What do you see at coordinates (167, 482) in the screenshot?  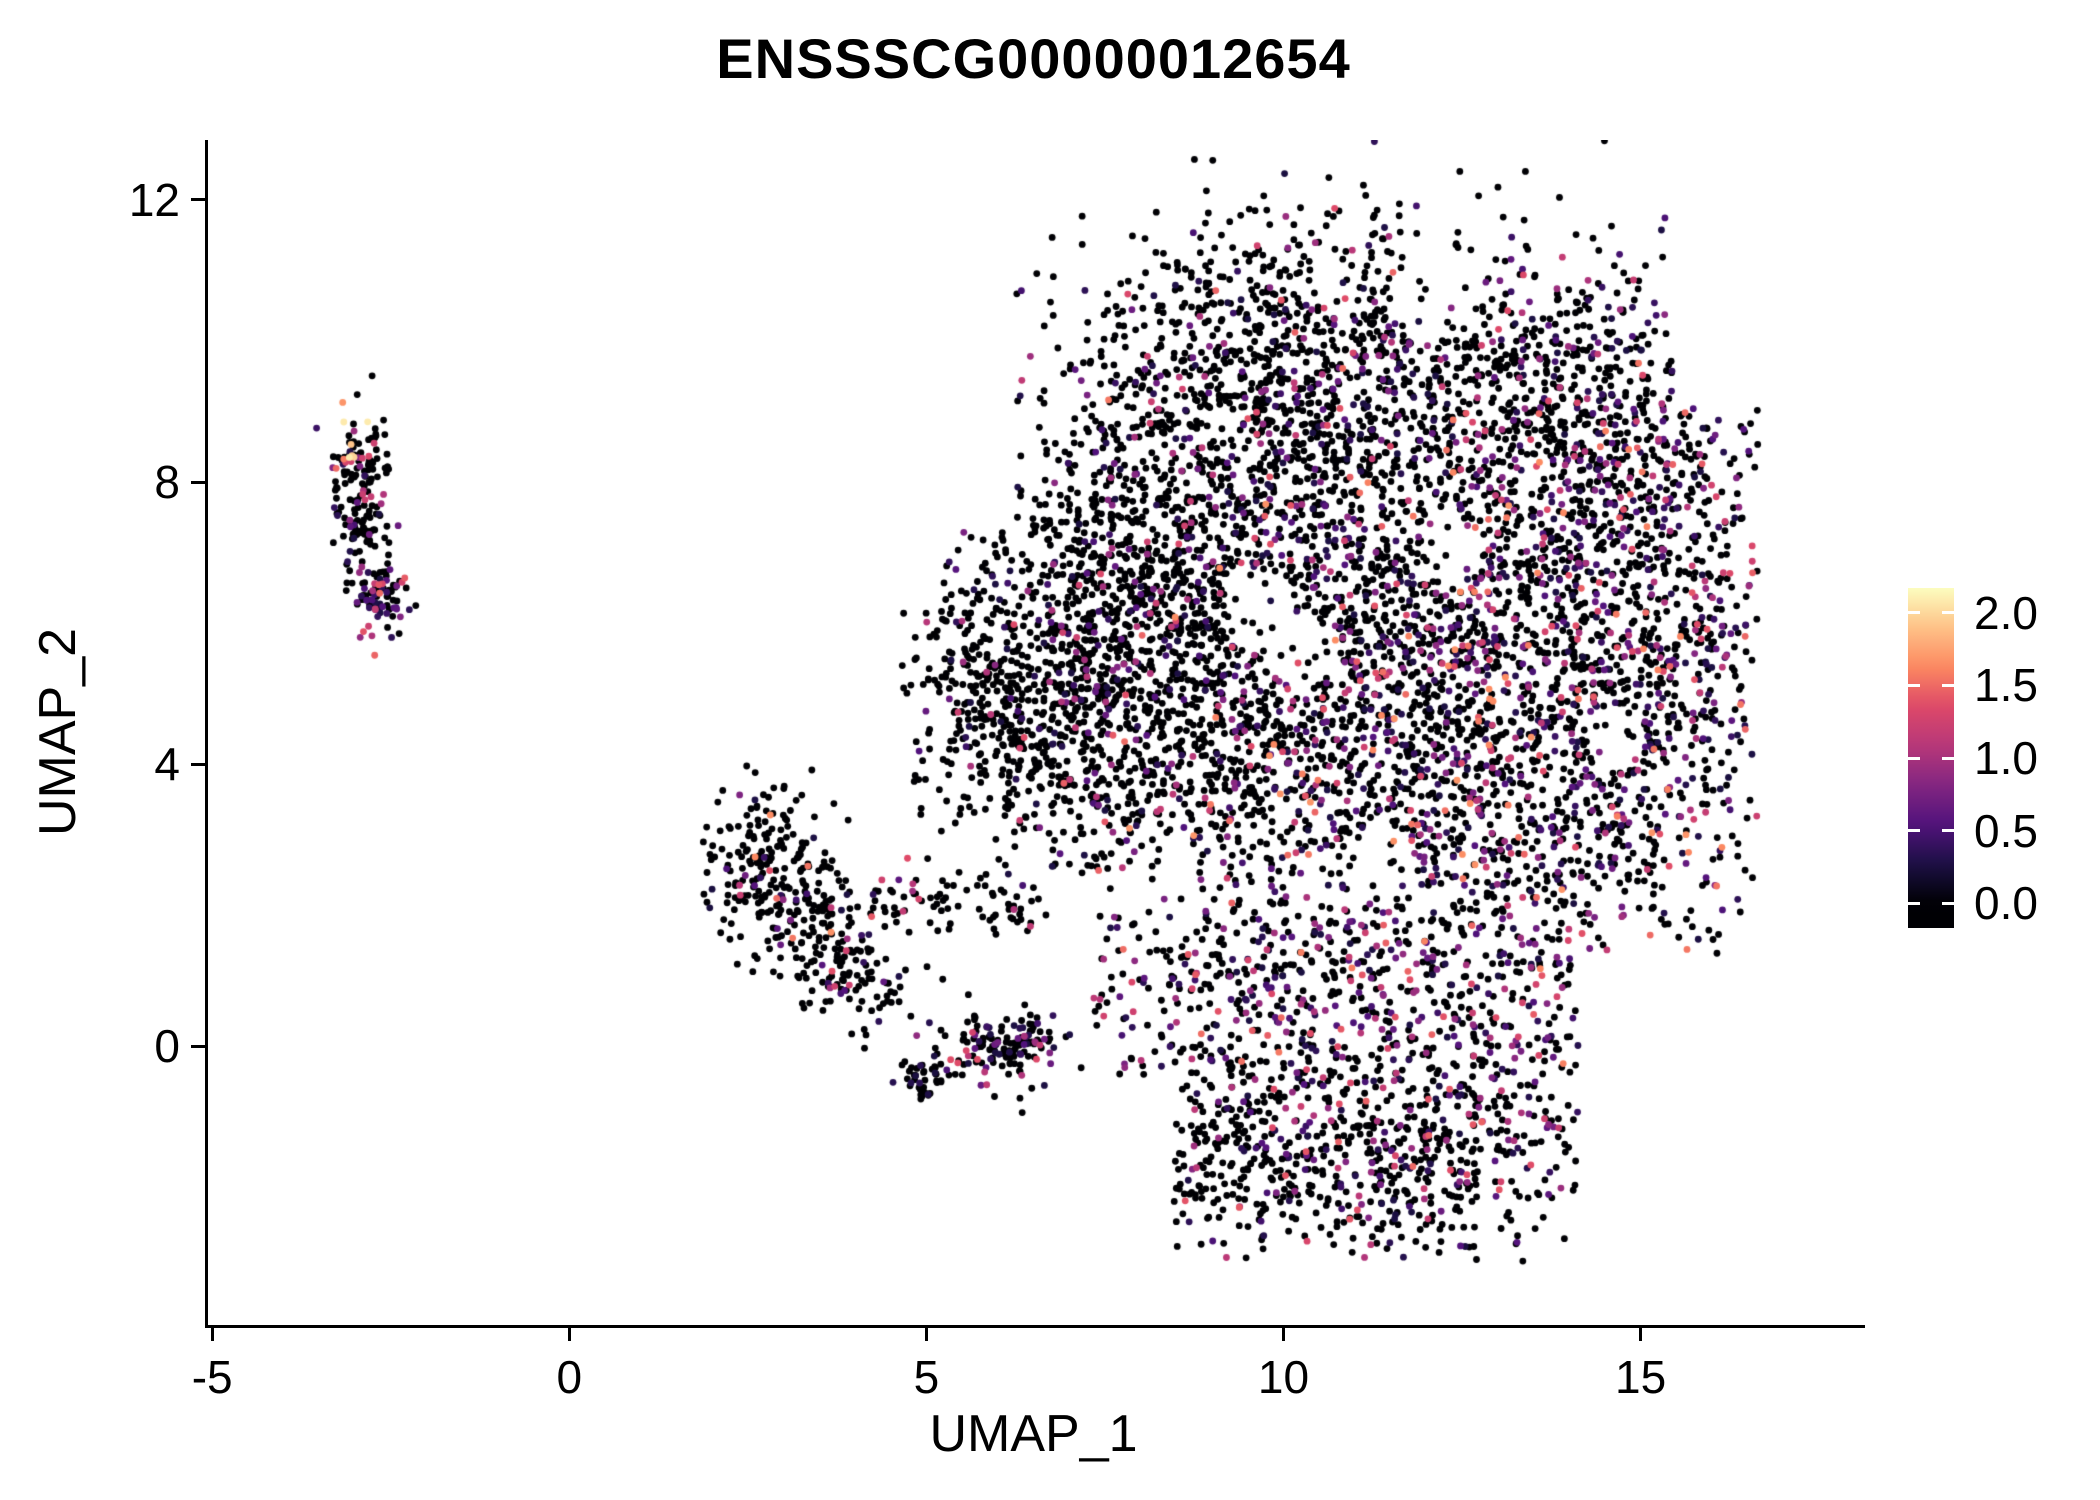 I see `y-tick-label: 8` at bounding box center [167, 482].